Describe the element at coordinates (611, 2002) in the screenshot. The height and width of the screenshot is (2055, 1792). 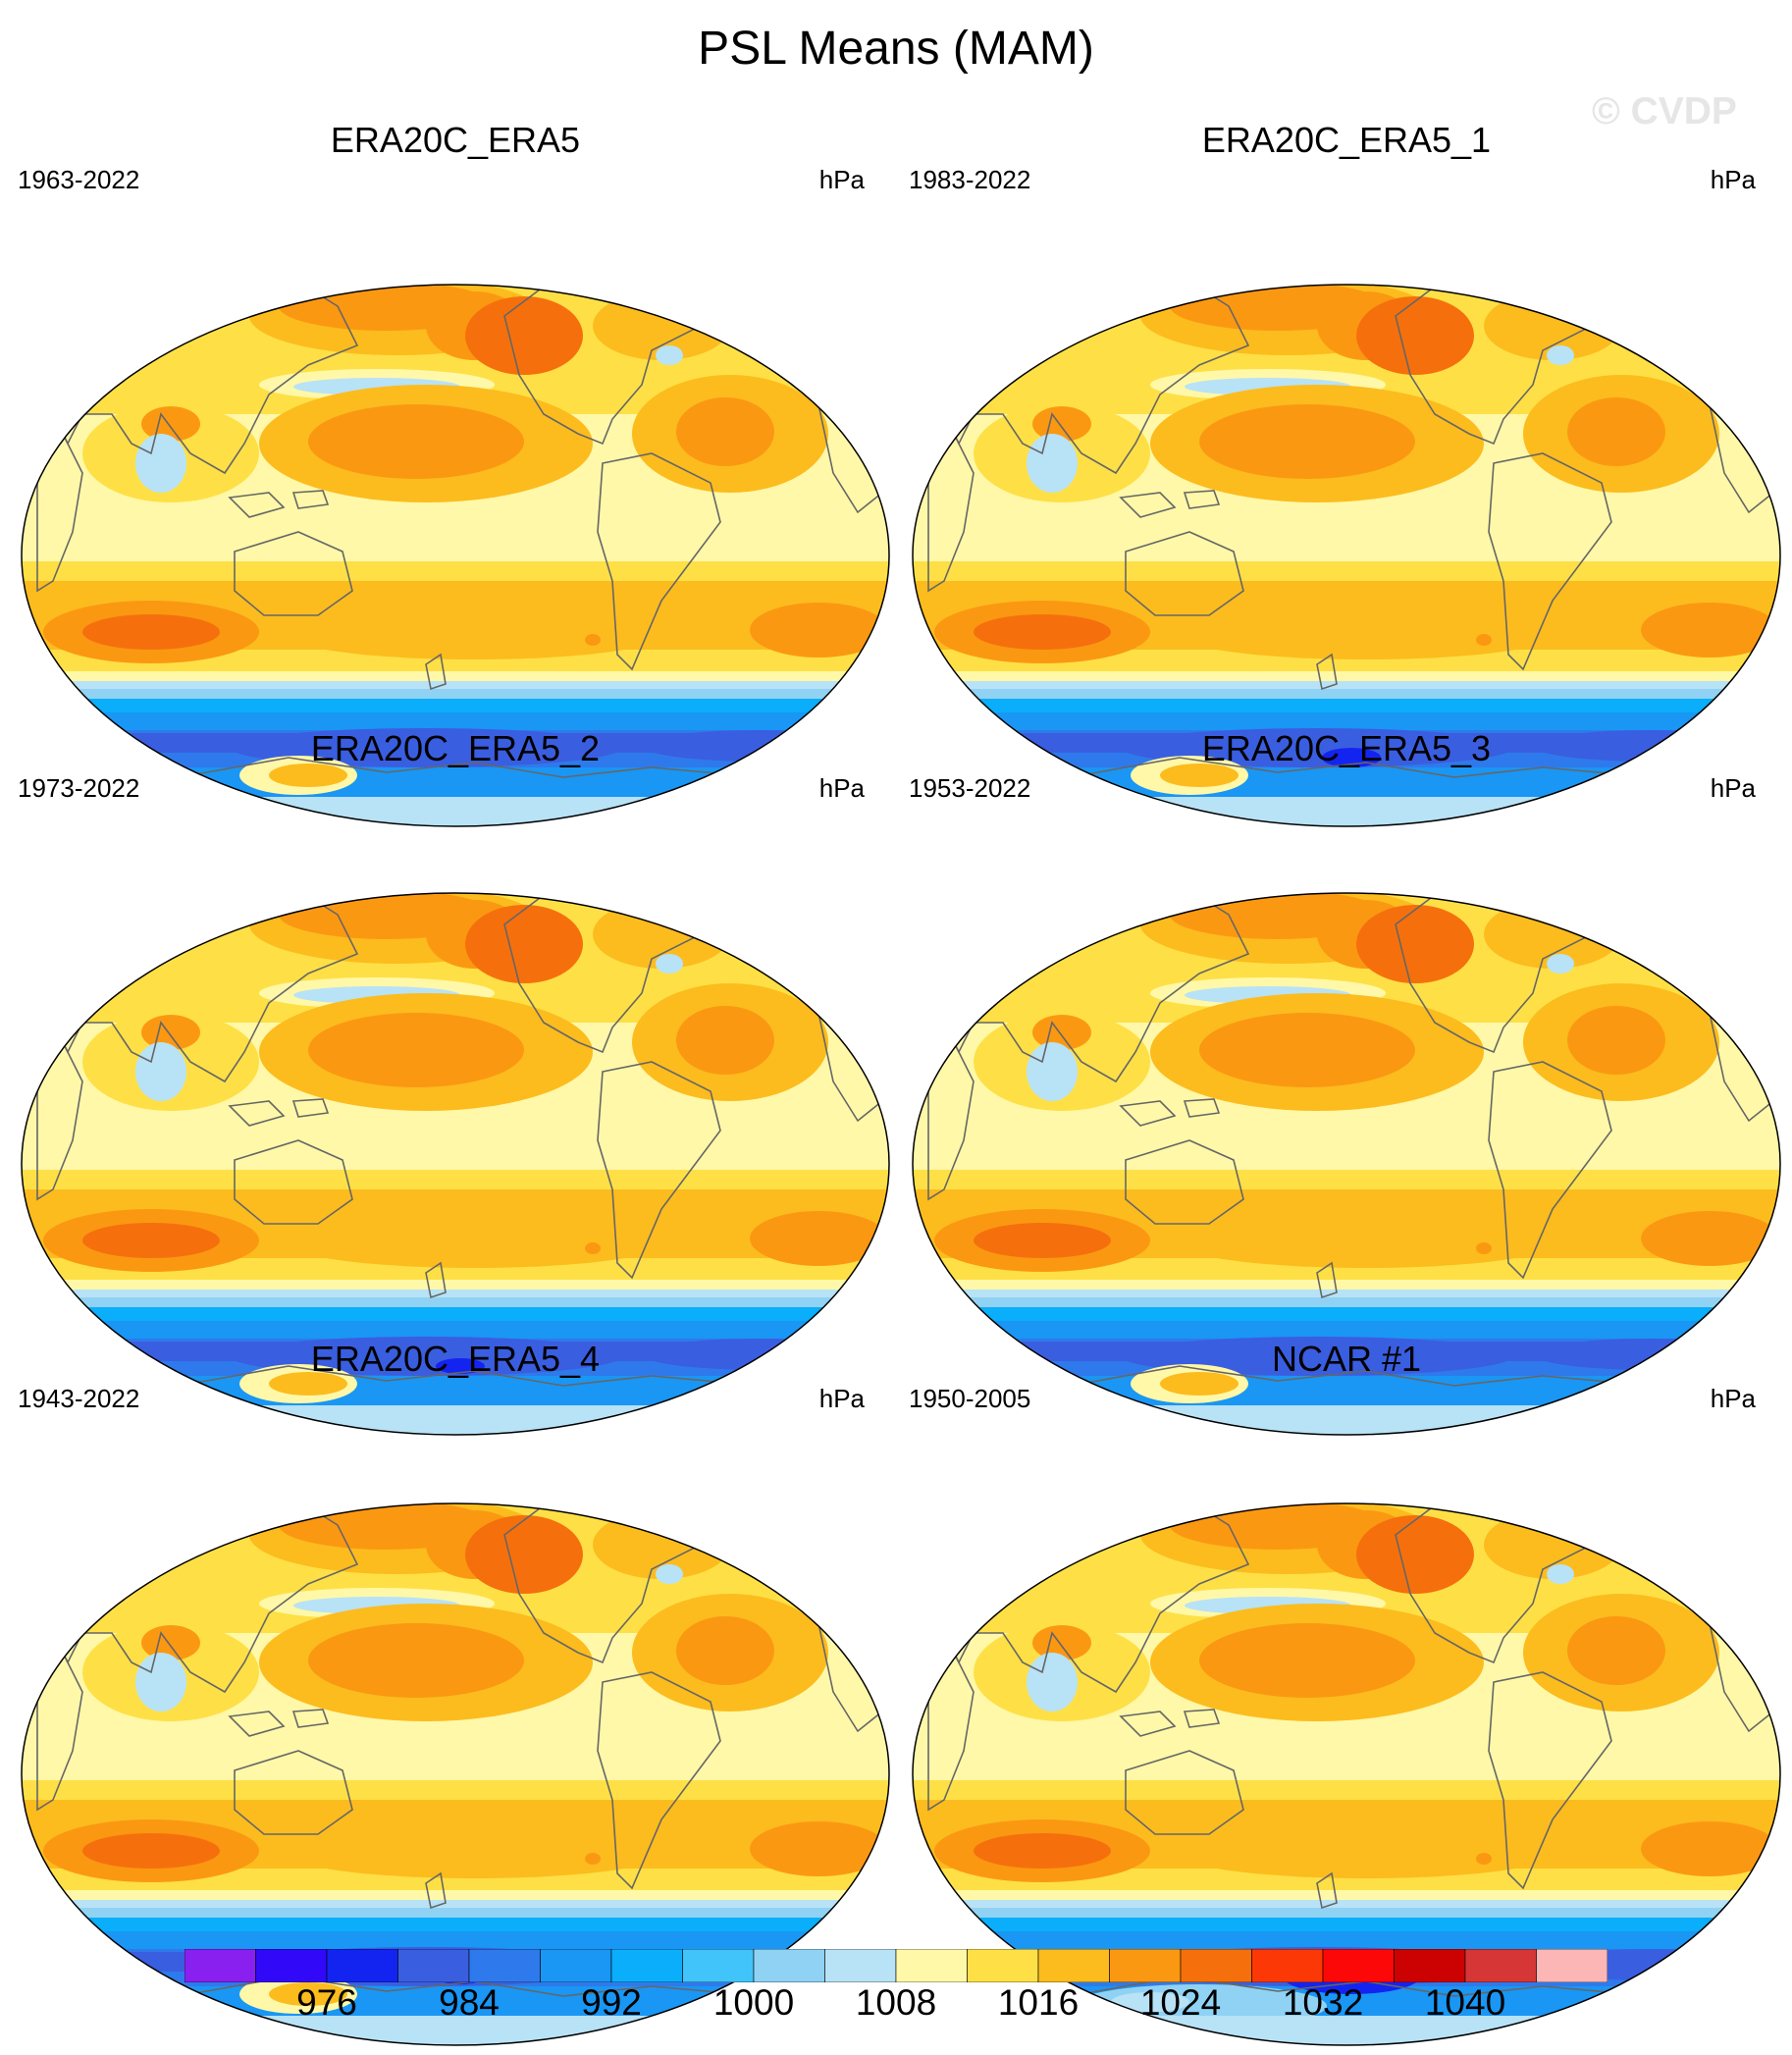
I see `colorbar-tick-label: 992` at that location.